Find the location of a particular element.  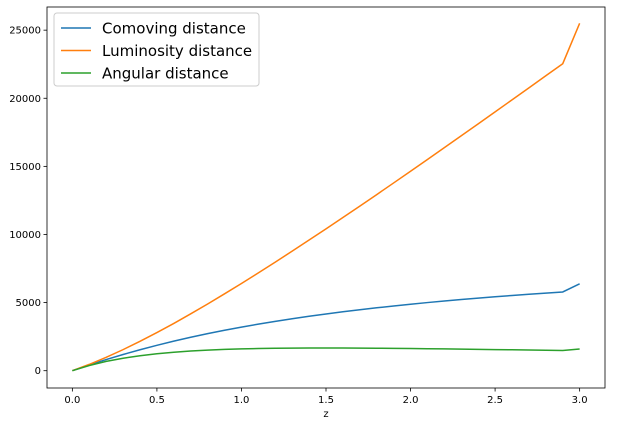

x-tick-label: 1.0 is located at coordinates (242, 400).